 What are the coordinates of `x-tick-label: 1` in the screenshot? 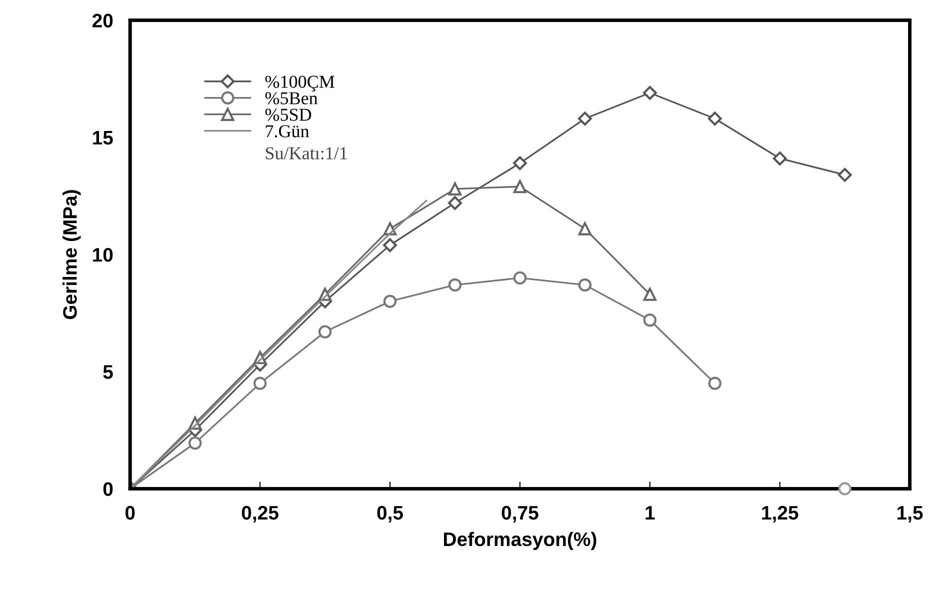 It's located at (650, 513).